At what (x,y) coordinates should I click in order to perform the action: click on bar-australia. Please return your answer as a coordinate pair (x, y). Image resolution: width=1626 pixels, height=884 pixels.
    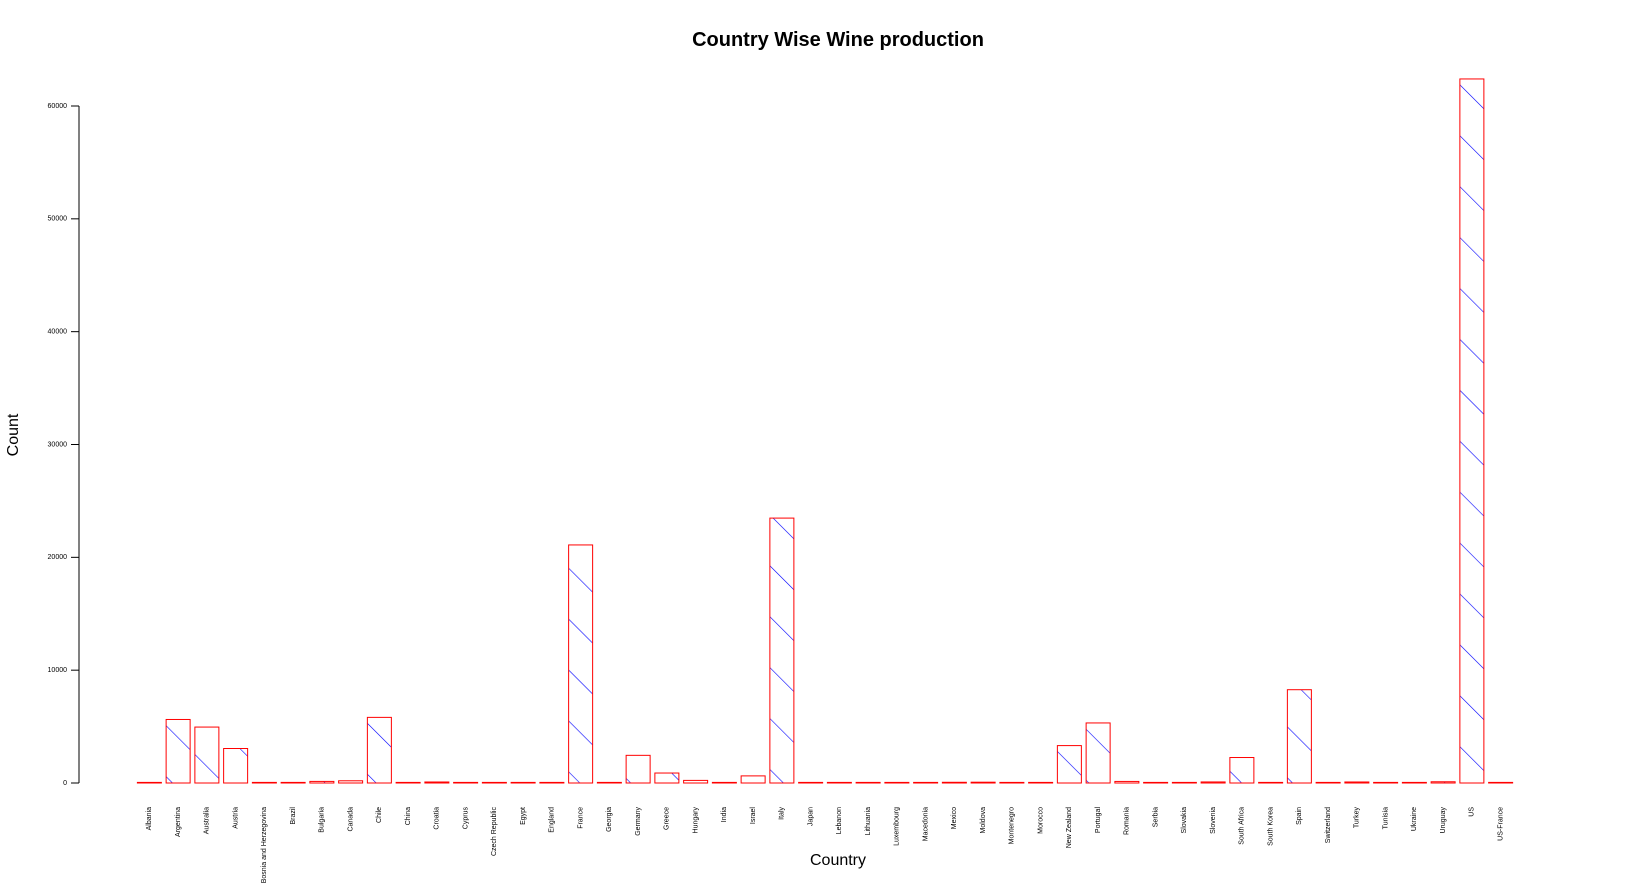
    Looking at the image, I should click on (207, 755).